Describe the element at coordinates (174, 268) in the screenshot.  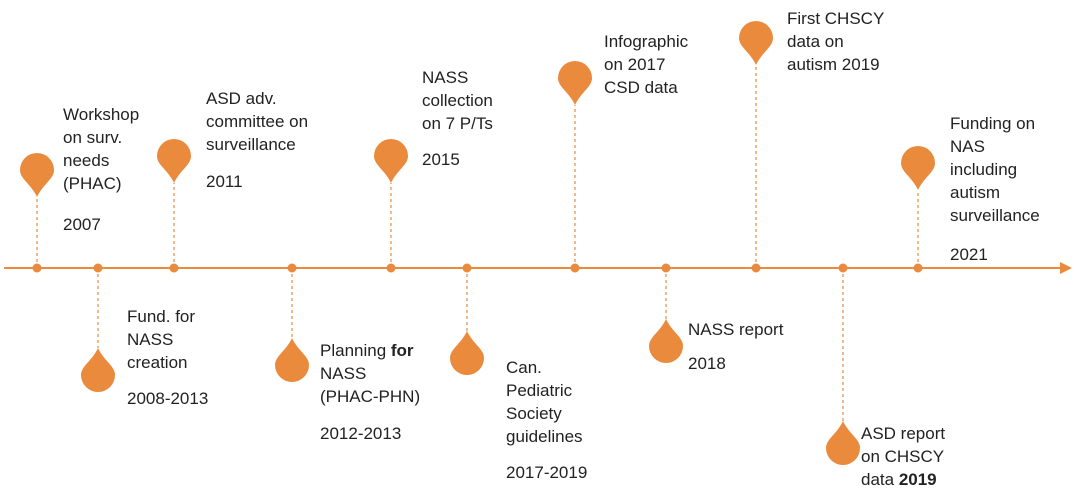
I see `axis-dot-asd-committee` at that location.